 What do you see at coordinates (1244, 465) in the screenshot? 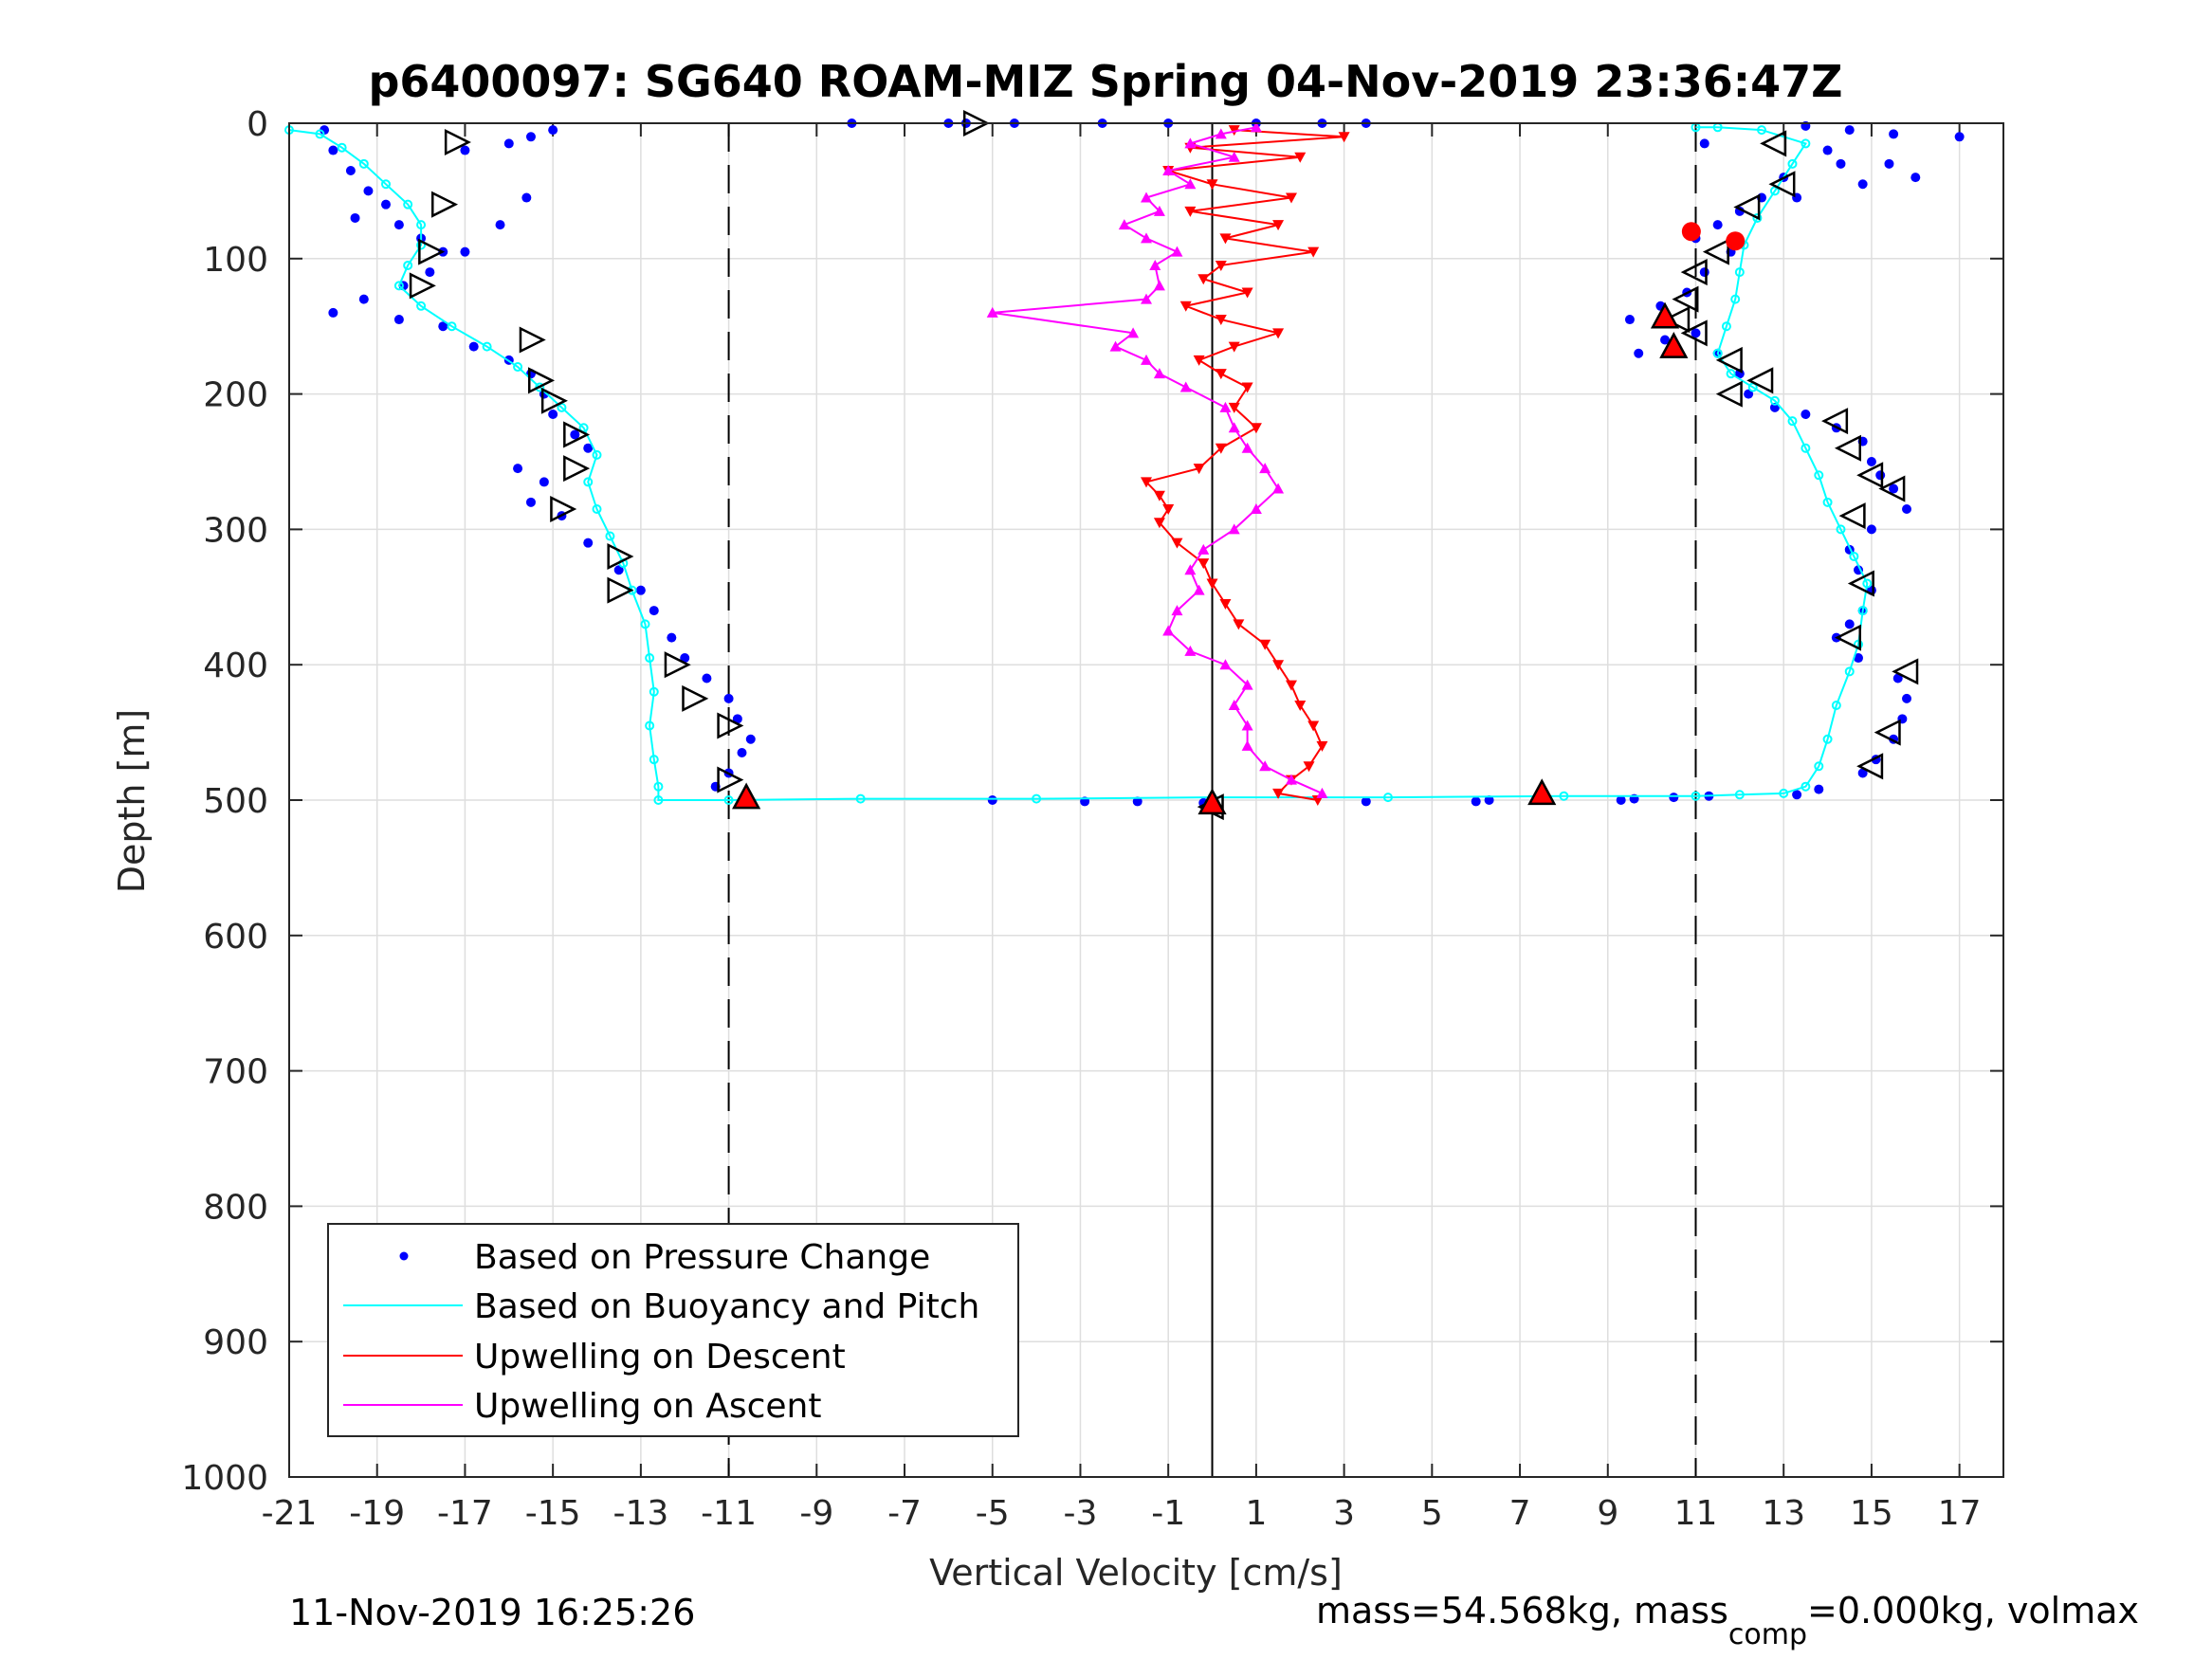
I see `series-line` at bounding box center [1244, 465].